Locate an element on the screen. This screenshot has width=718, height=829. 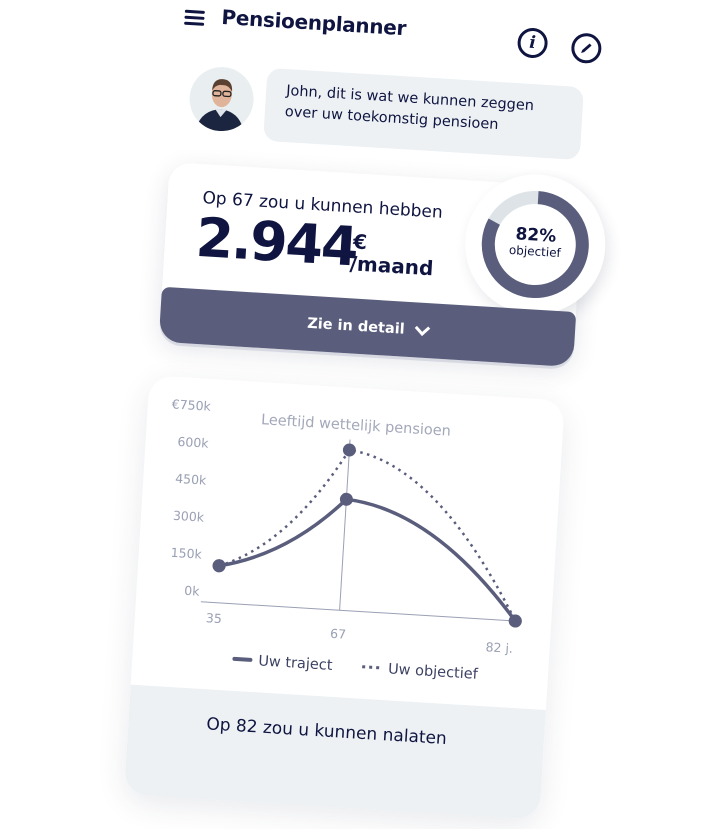
y-tick-label: 600k is located at coordinates (193, 442).